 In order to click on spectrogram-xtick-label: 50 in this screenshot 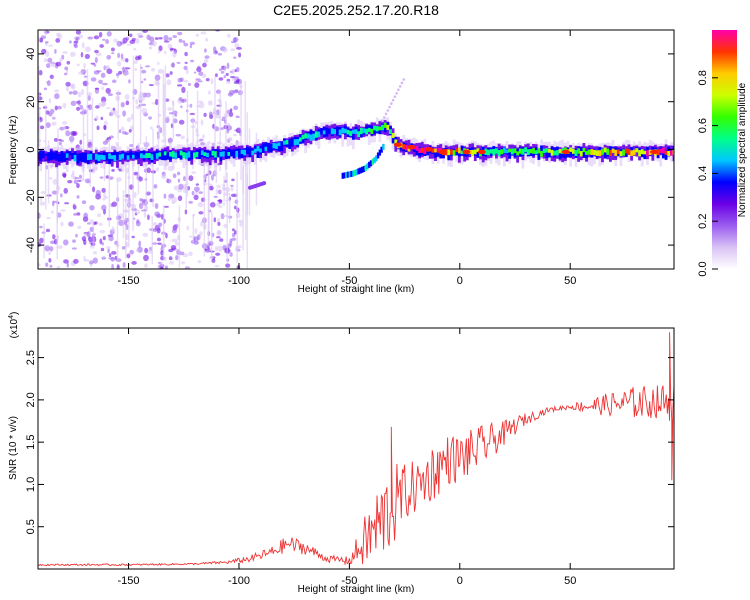, I will do `click(570, 281)`.